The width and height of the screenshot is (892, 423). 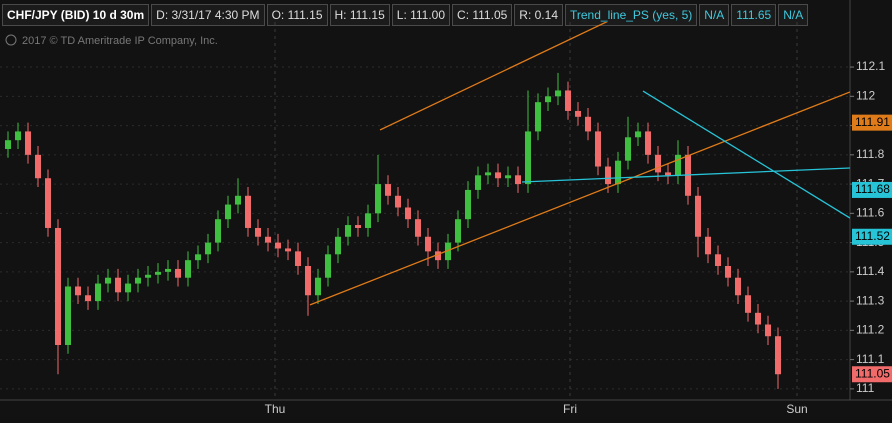 I want to click on y-tick-label: 111.2, so click(x=870, y=330).